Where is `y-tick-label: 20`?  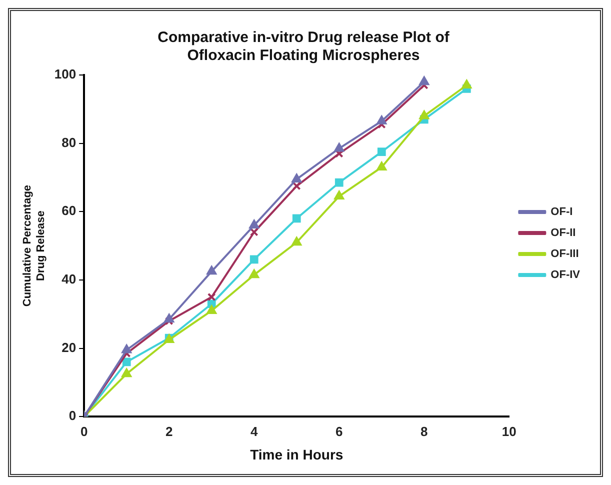 y-tick-label: 20 is located at coordinates (69, 347).